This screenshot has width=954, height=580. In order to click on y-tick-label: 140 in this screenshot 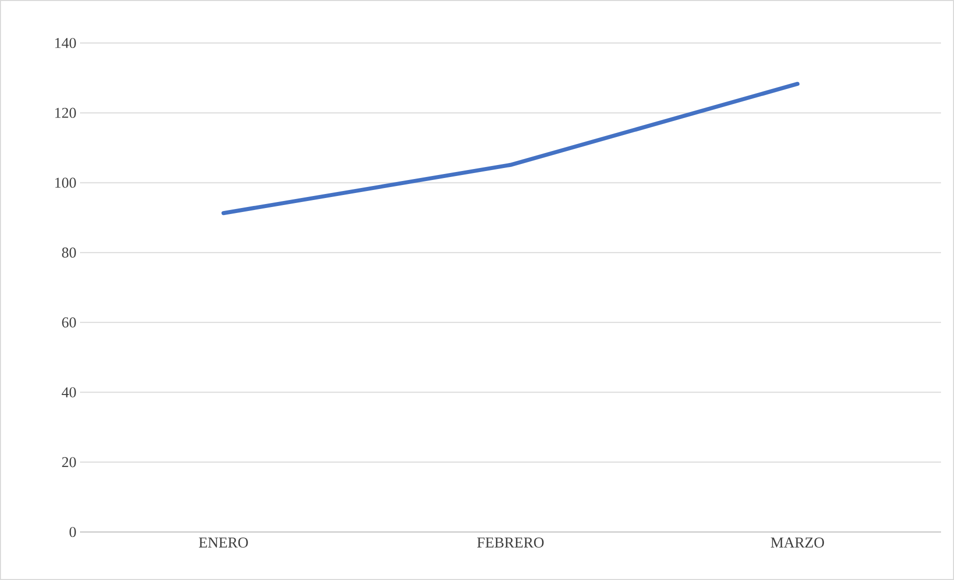, I will do `click(65, 43)`.